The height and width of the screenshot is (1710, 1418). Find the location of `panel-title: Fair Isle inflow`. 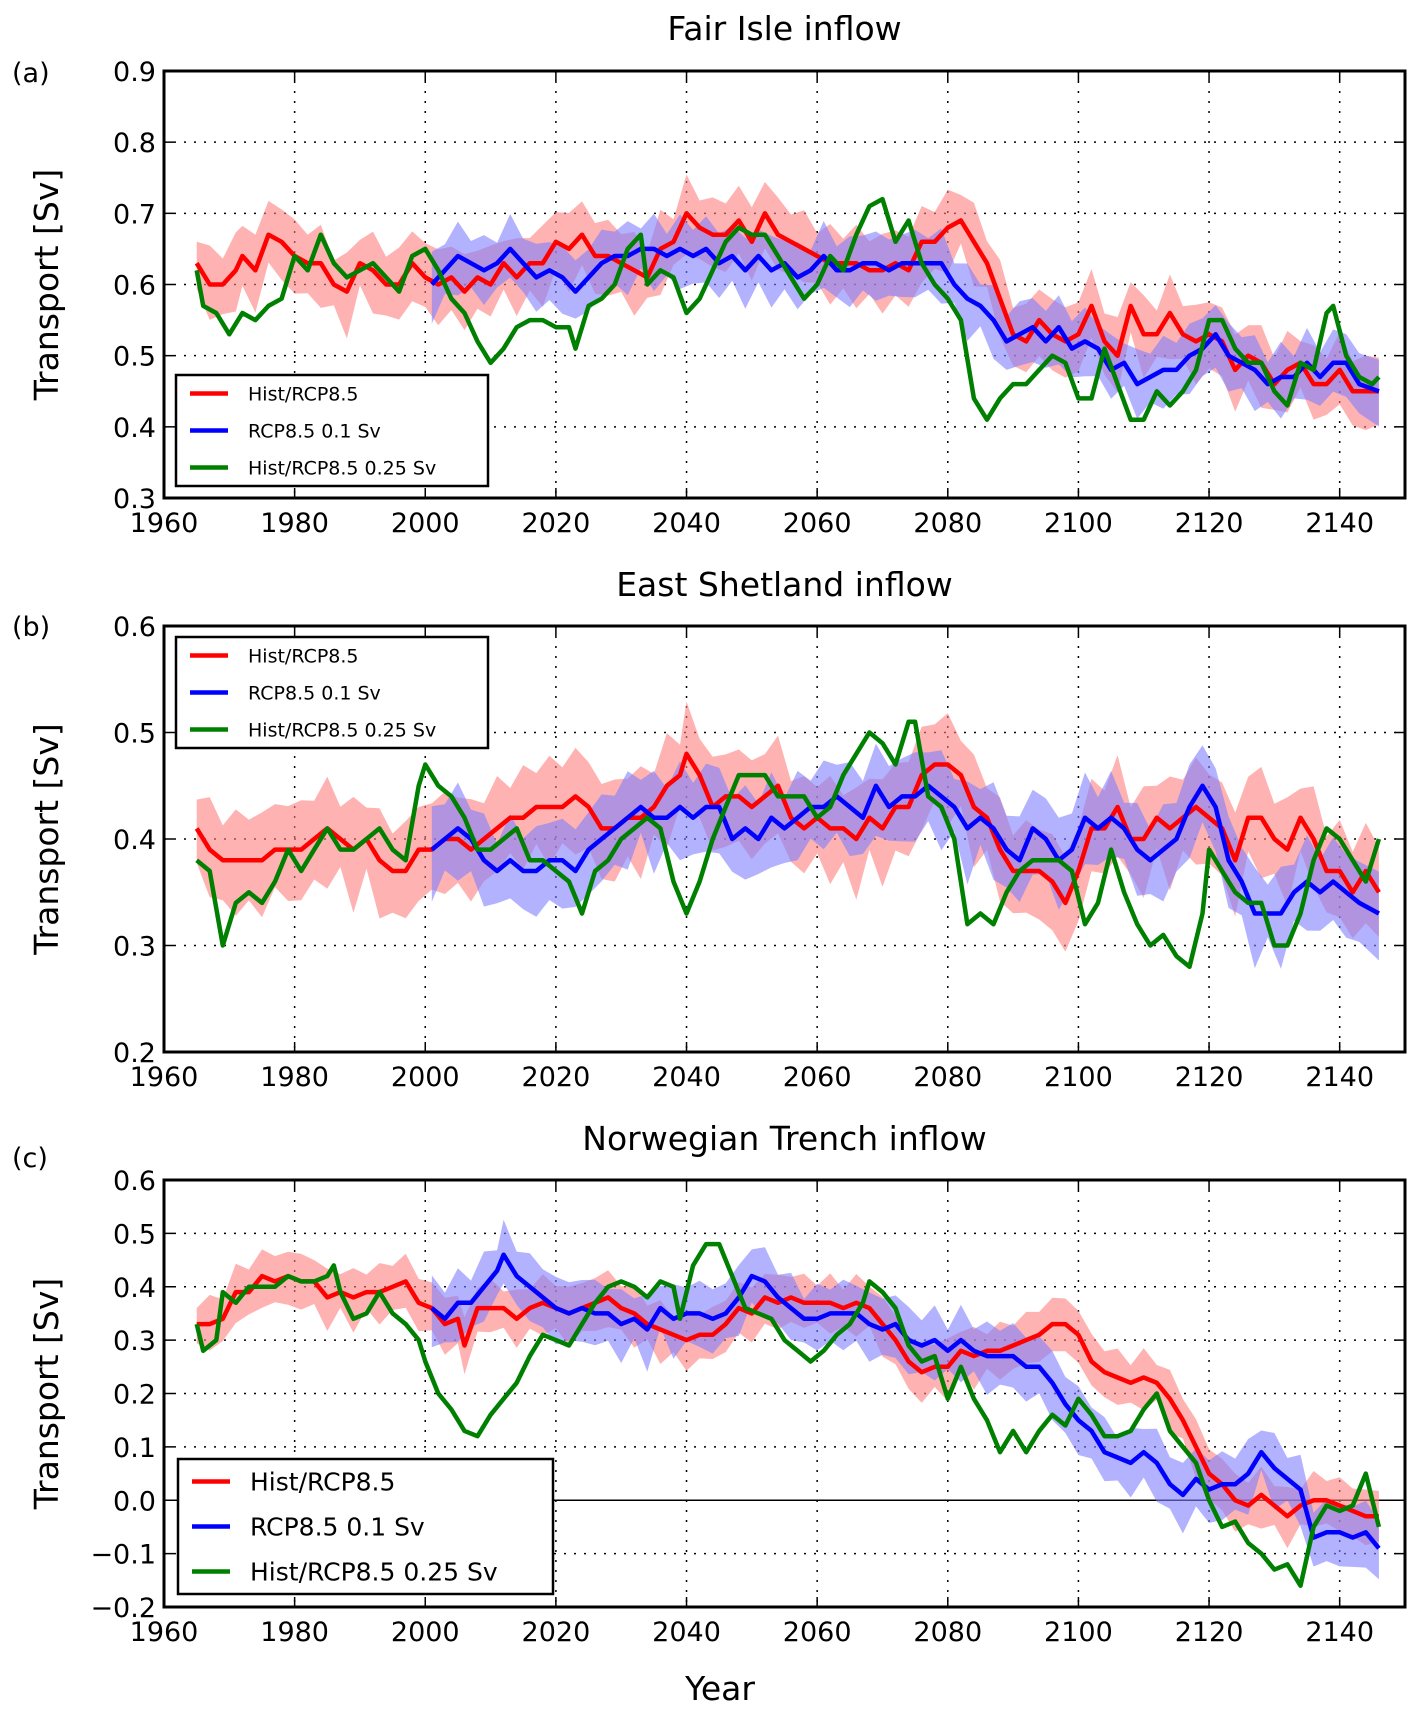

panel-title: Fair Isle inflow is located at coordinates (784, 28).